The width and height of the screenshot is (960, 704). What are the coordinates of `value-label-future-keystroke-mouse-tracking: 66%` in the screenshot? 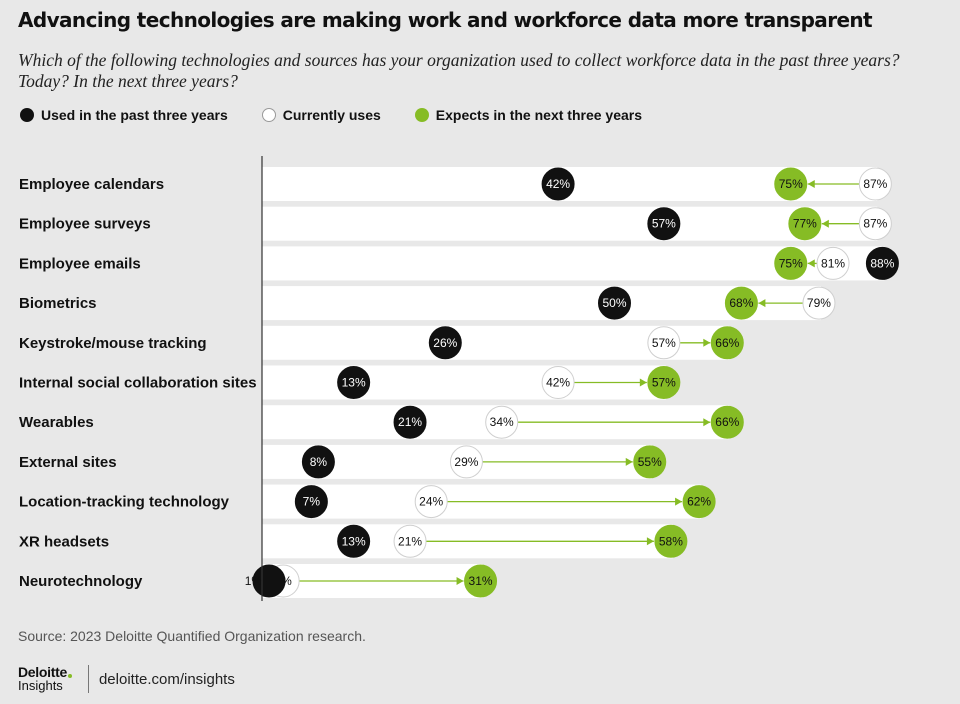 It's located at (727, 343).